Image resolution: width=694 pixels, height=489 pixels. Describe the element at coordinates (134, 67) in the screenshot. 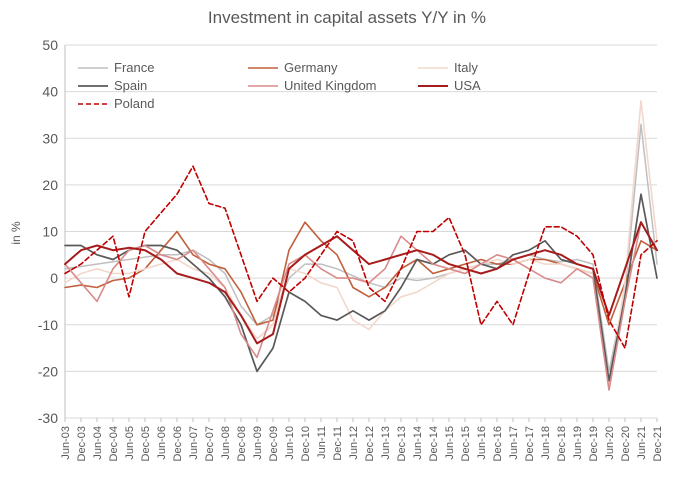

I see `legend-label: France` at that location.